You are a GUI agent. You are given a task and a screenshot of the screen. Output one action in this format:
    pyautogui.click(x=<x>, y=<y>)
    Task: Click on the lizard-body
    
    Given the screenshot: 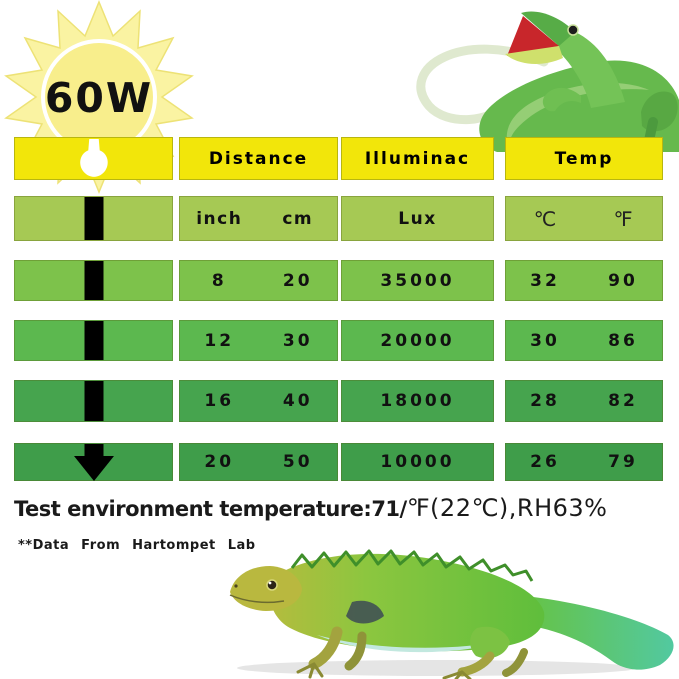 What is the action you would take?
    pyautogui.click(x=579, y=106)
    